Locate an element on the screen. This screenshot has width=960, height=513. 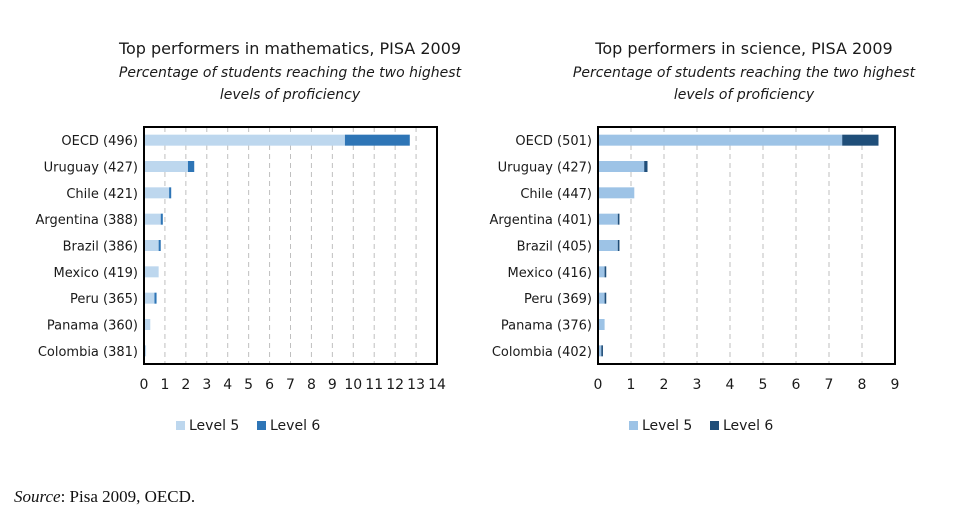
category-label: Peru (369) is located at coordinates (558, 299).